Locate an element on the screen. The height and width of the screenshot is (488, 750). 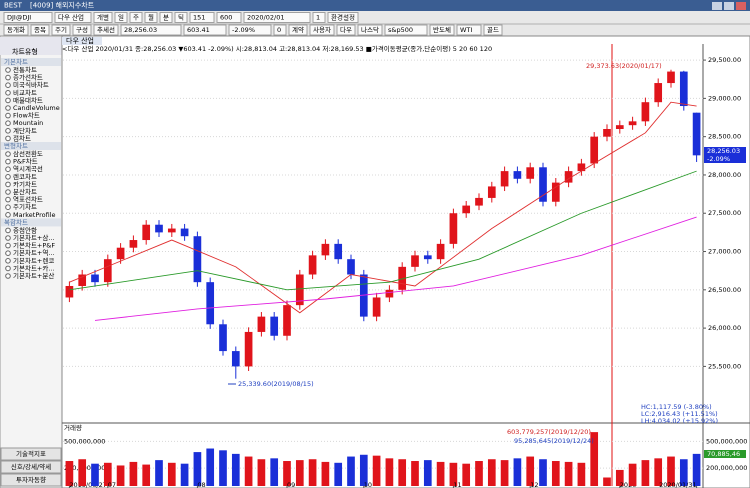
toolbar-label: 28,256.03 is located at coordinates (140, 30).